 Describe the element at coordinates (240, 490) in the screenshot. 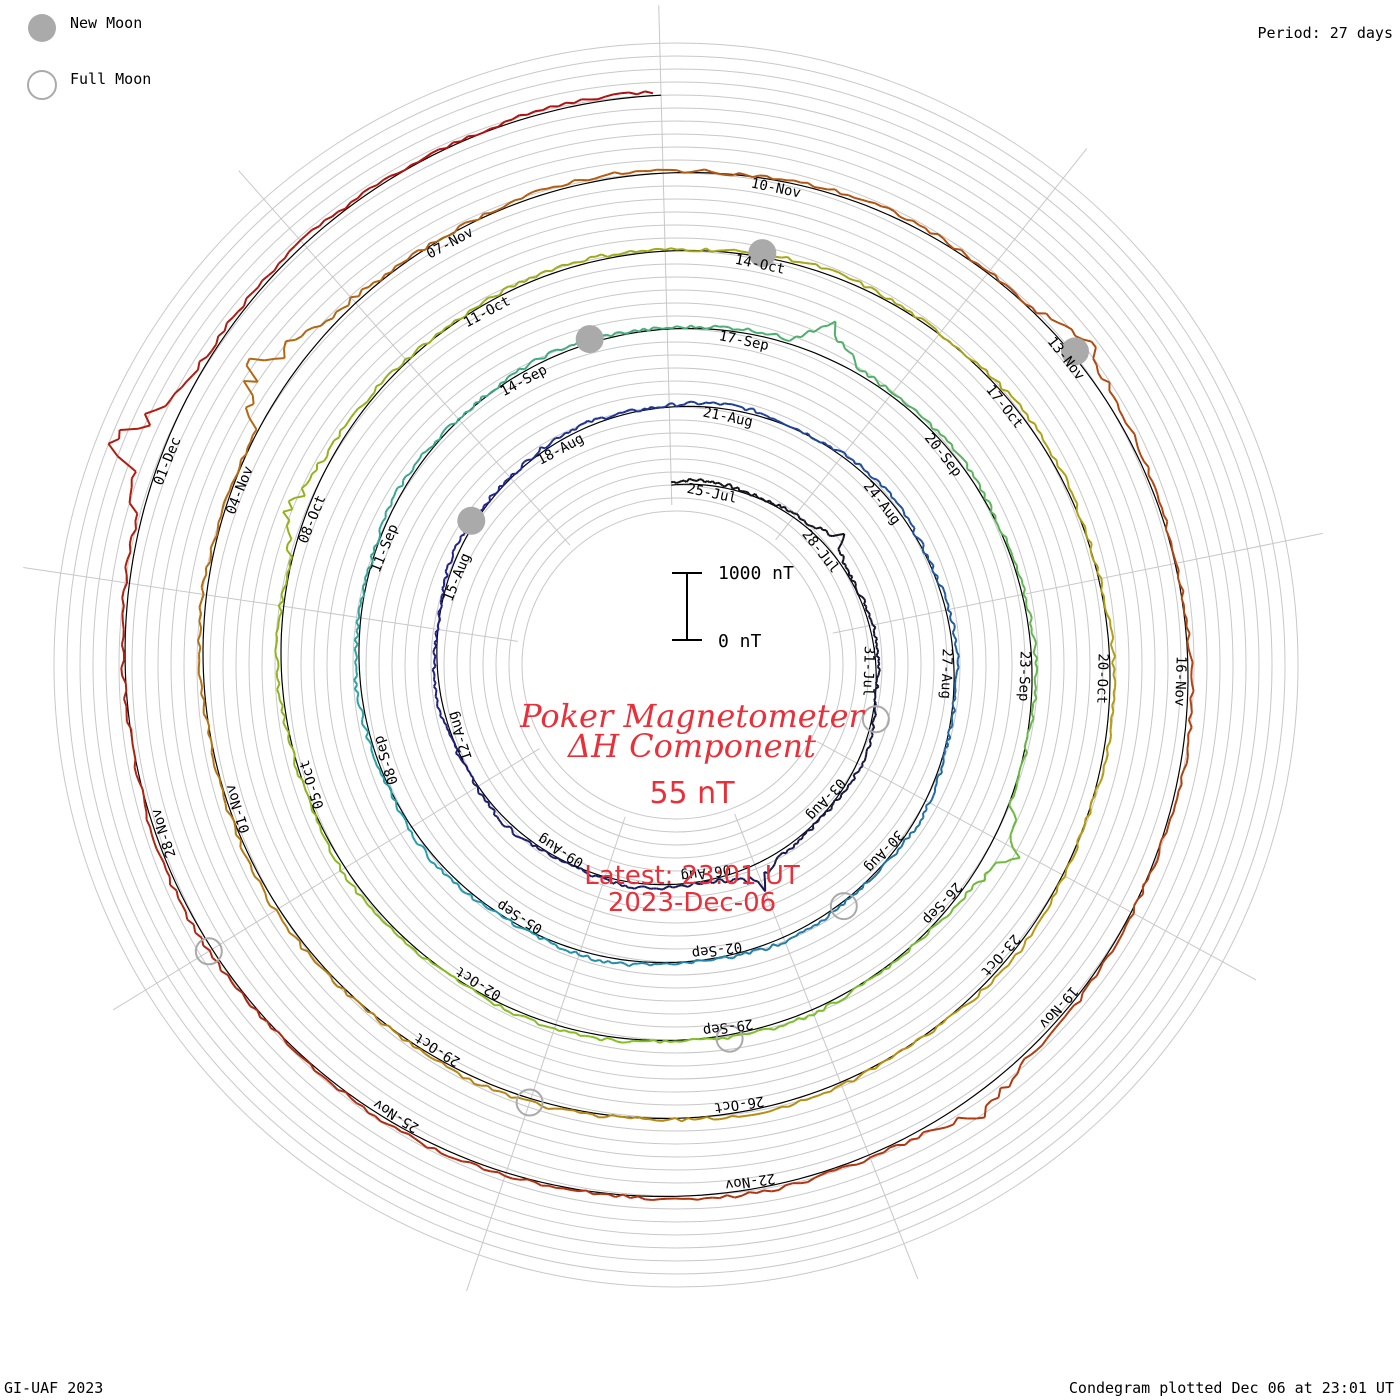

I see `date-label: 04-Nov` at that location.